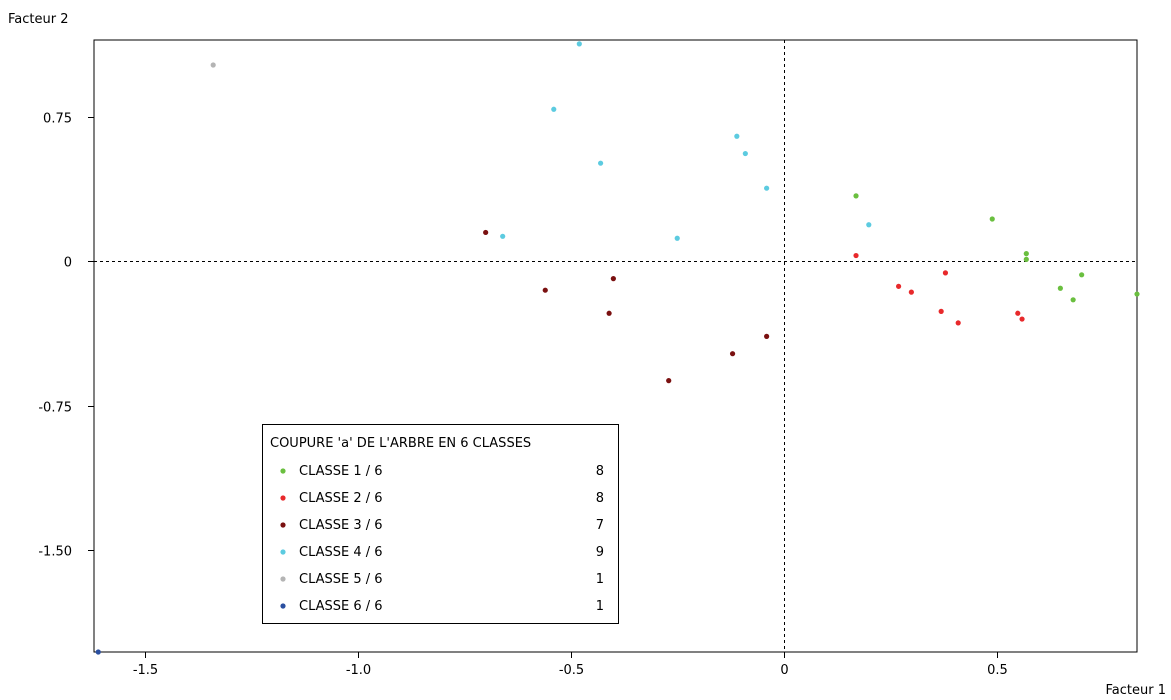 Image resolution: width=1171 pixels, height=700 pixels. What do you see at coordinates (600, 552) in the screenshot?
I see `legend-count: 9` at bounding box center [600, 552].